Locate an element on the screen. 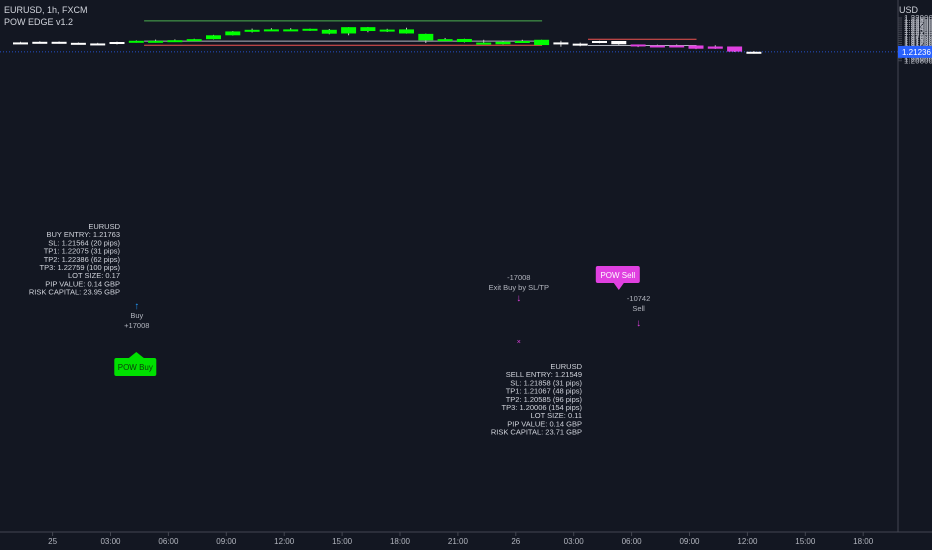  price-tick-label: 1.21800 is located at coordinates (918, 40).